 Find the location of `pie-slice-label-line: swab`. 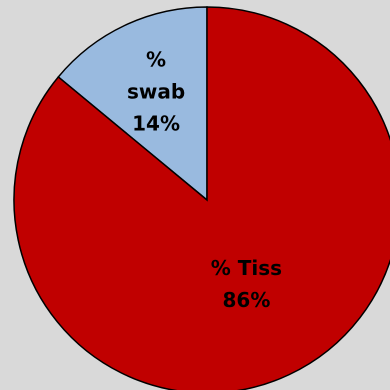

pie-slice-label-line: swab is located at coordinates (156, 92).